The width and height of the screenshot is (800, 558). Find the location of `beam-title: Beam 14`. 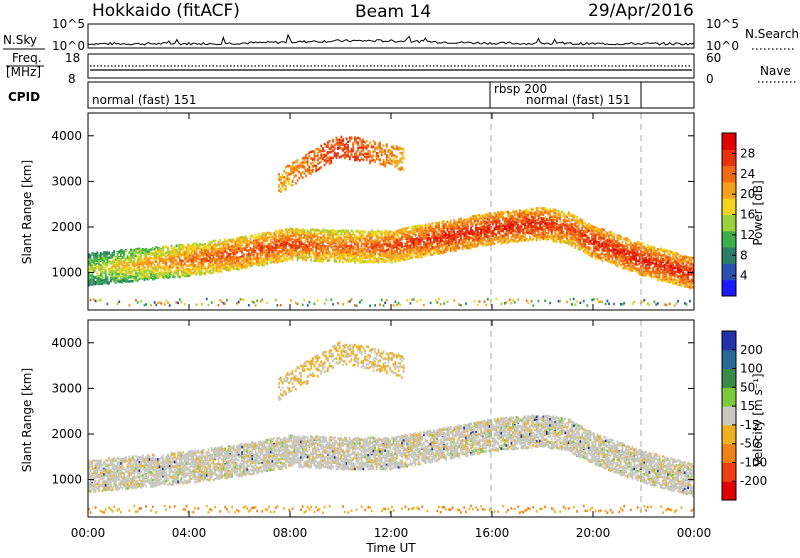

beam-title: Beam 14 is located at coordinates (393, 12).